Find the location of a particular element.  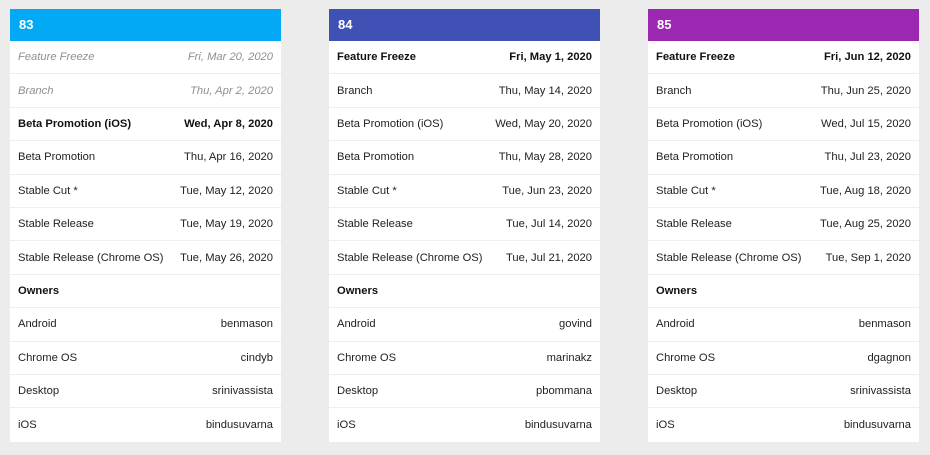

row-value: Fri, Jun 12, 2020 is located at coordinates (867, 57).